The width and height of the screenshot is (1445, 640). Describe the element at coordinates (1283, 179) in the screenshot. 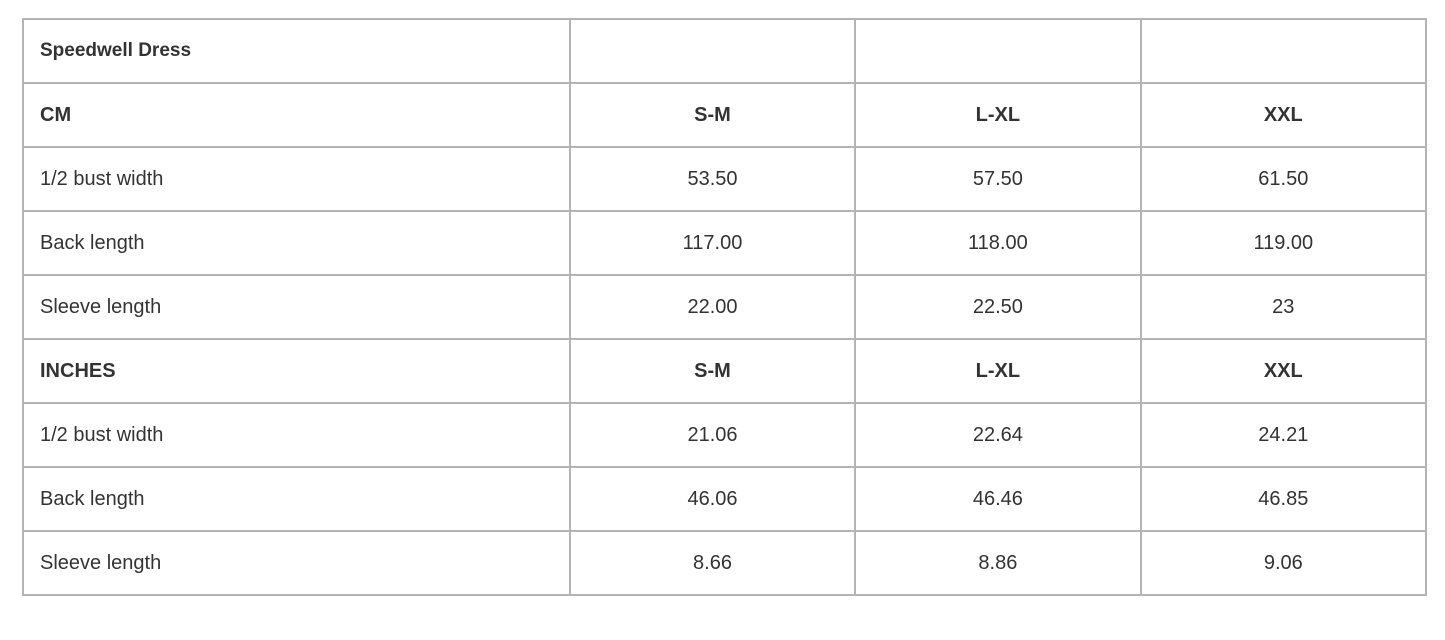

I see `measurement-value: 61.50` at that location.